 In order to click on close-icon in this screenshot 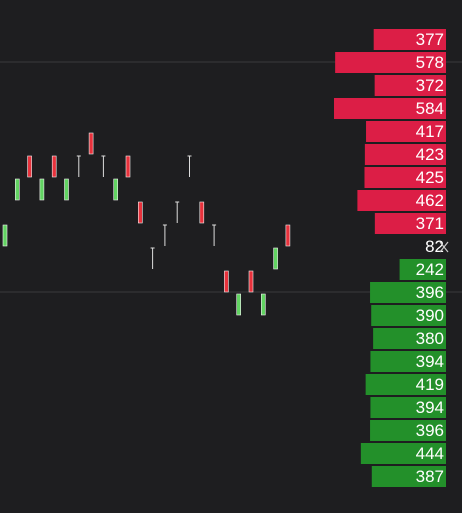, I will do `click(444, 247)`.